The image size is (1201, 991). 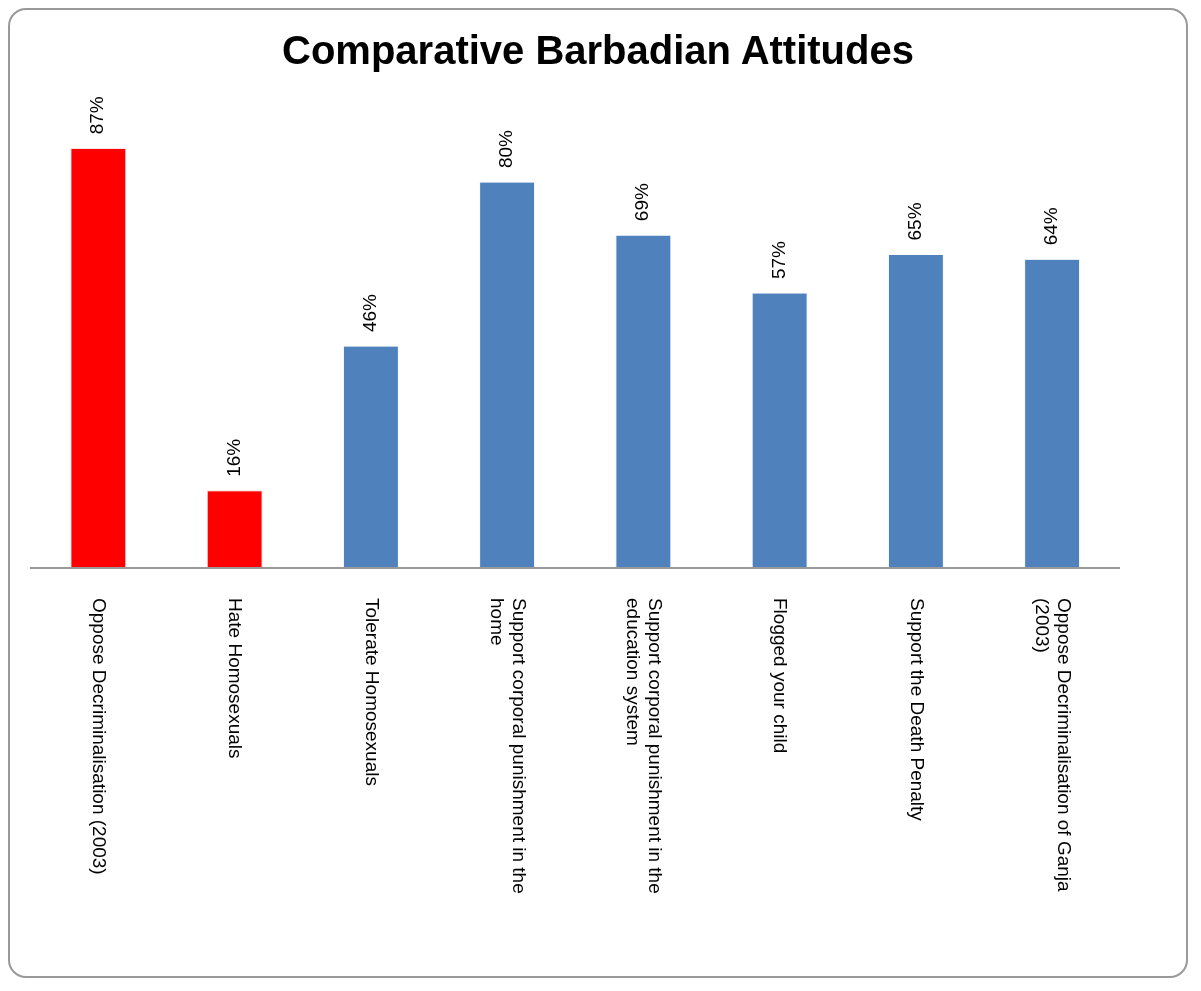 What do you see at coordinates (642, 202) in the screenshot?
I see `data-label: 69%` at bounding box center [642, 202].